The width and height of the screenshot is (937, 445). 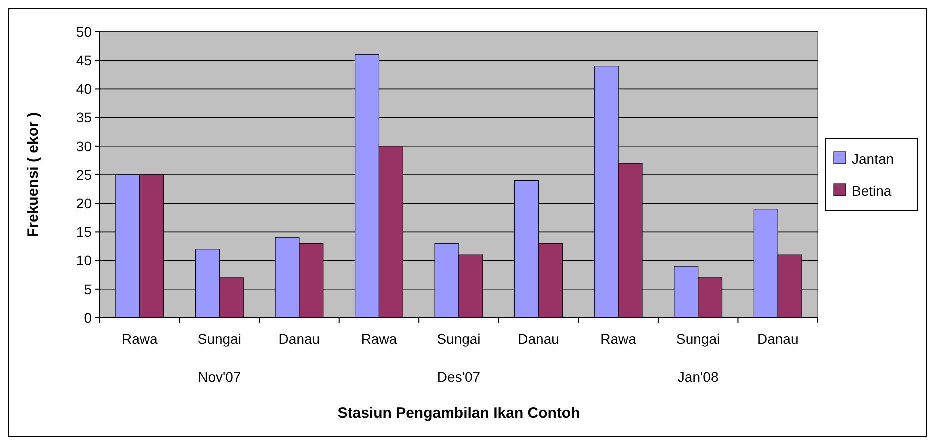 What do you see at coordinates (84, 60) in the screenshot?
I see `y-tick-label: 45` at bounding box center [84, 60].